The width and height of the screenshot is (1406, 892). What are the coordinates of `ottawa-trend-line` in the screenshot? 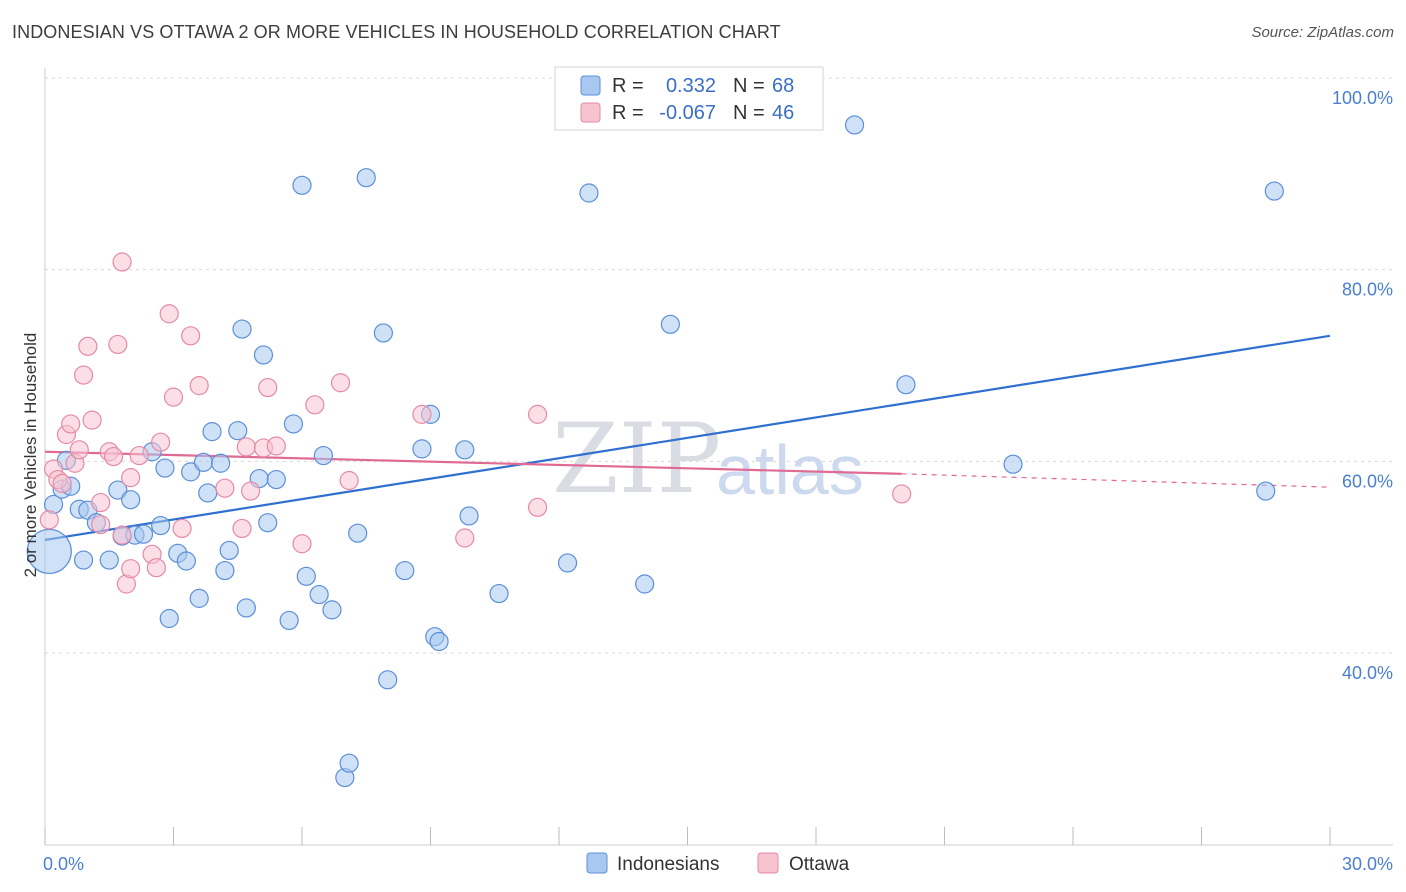 It's located at (473, 462).